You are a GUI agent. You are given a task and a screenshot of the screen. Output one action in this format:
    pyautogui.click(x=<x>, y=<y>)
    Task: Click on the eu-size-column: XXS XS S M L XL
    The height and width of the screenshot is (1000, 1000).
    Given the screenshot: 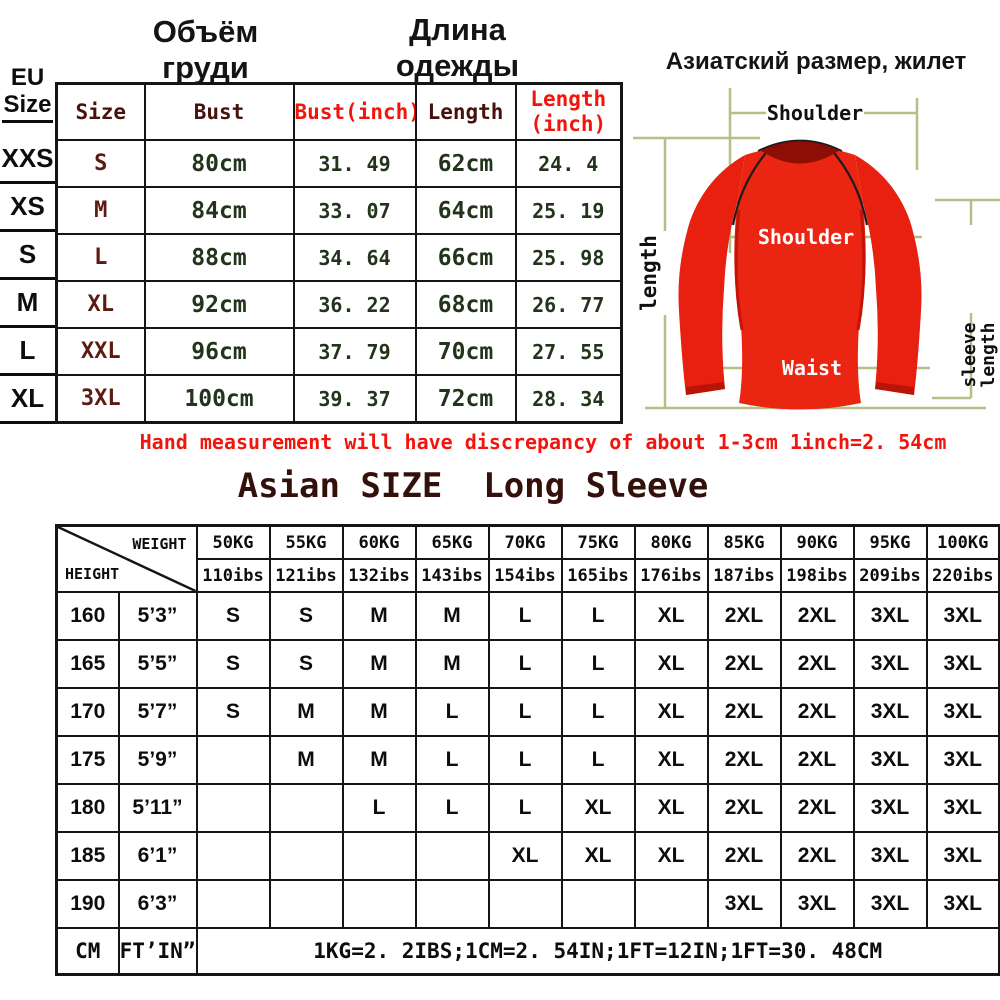 What is the action you would take?
    pyautogui.click(x=27, y=280)
    